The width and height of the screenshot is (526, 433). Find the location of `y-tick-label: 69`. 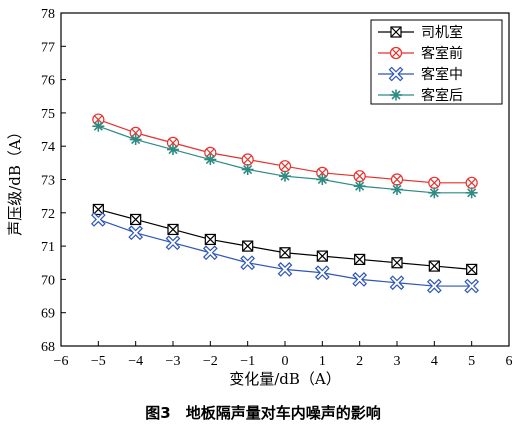

y-tick-label: 69 is located at coordinates (48, 314).